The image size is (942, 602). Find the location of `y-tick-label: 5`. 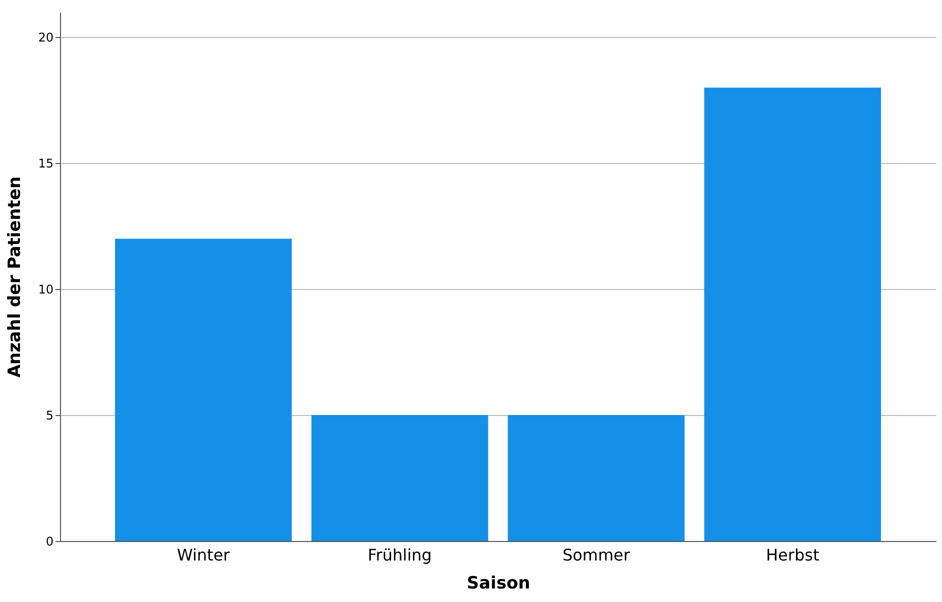

y-tick-label: 5 is located at coordinates (50, 415).